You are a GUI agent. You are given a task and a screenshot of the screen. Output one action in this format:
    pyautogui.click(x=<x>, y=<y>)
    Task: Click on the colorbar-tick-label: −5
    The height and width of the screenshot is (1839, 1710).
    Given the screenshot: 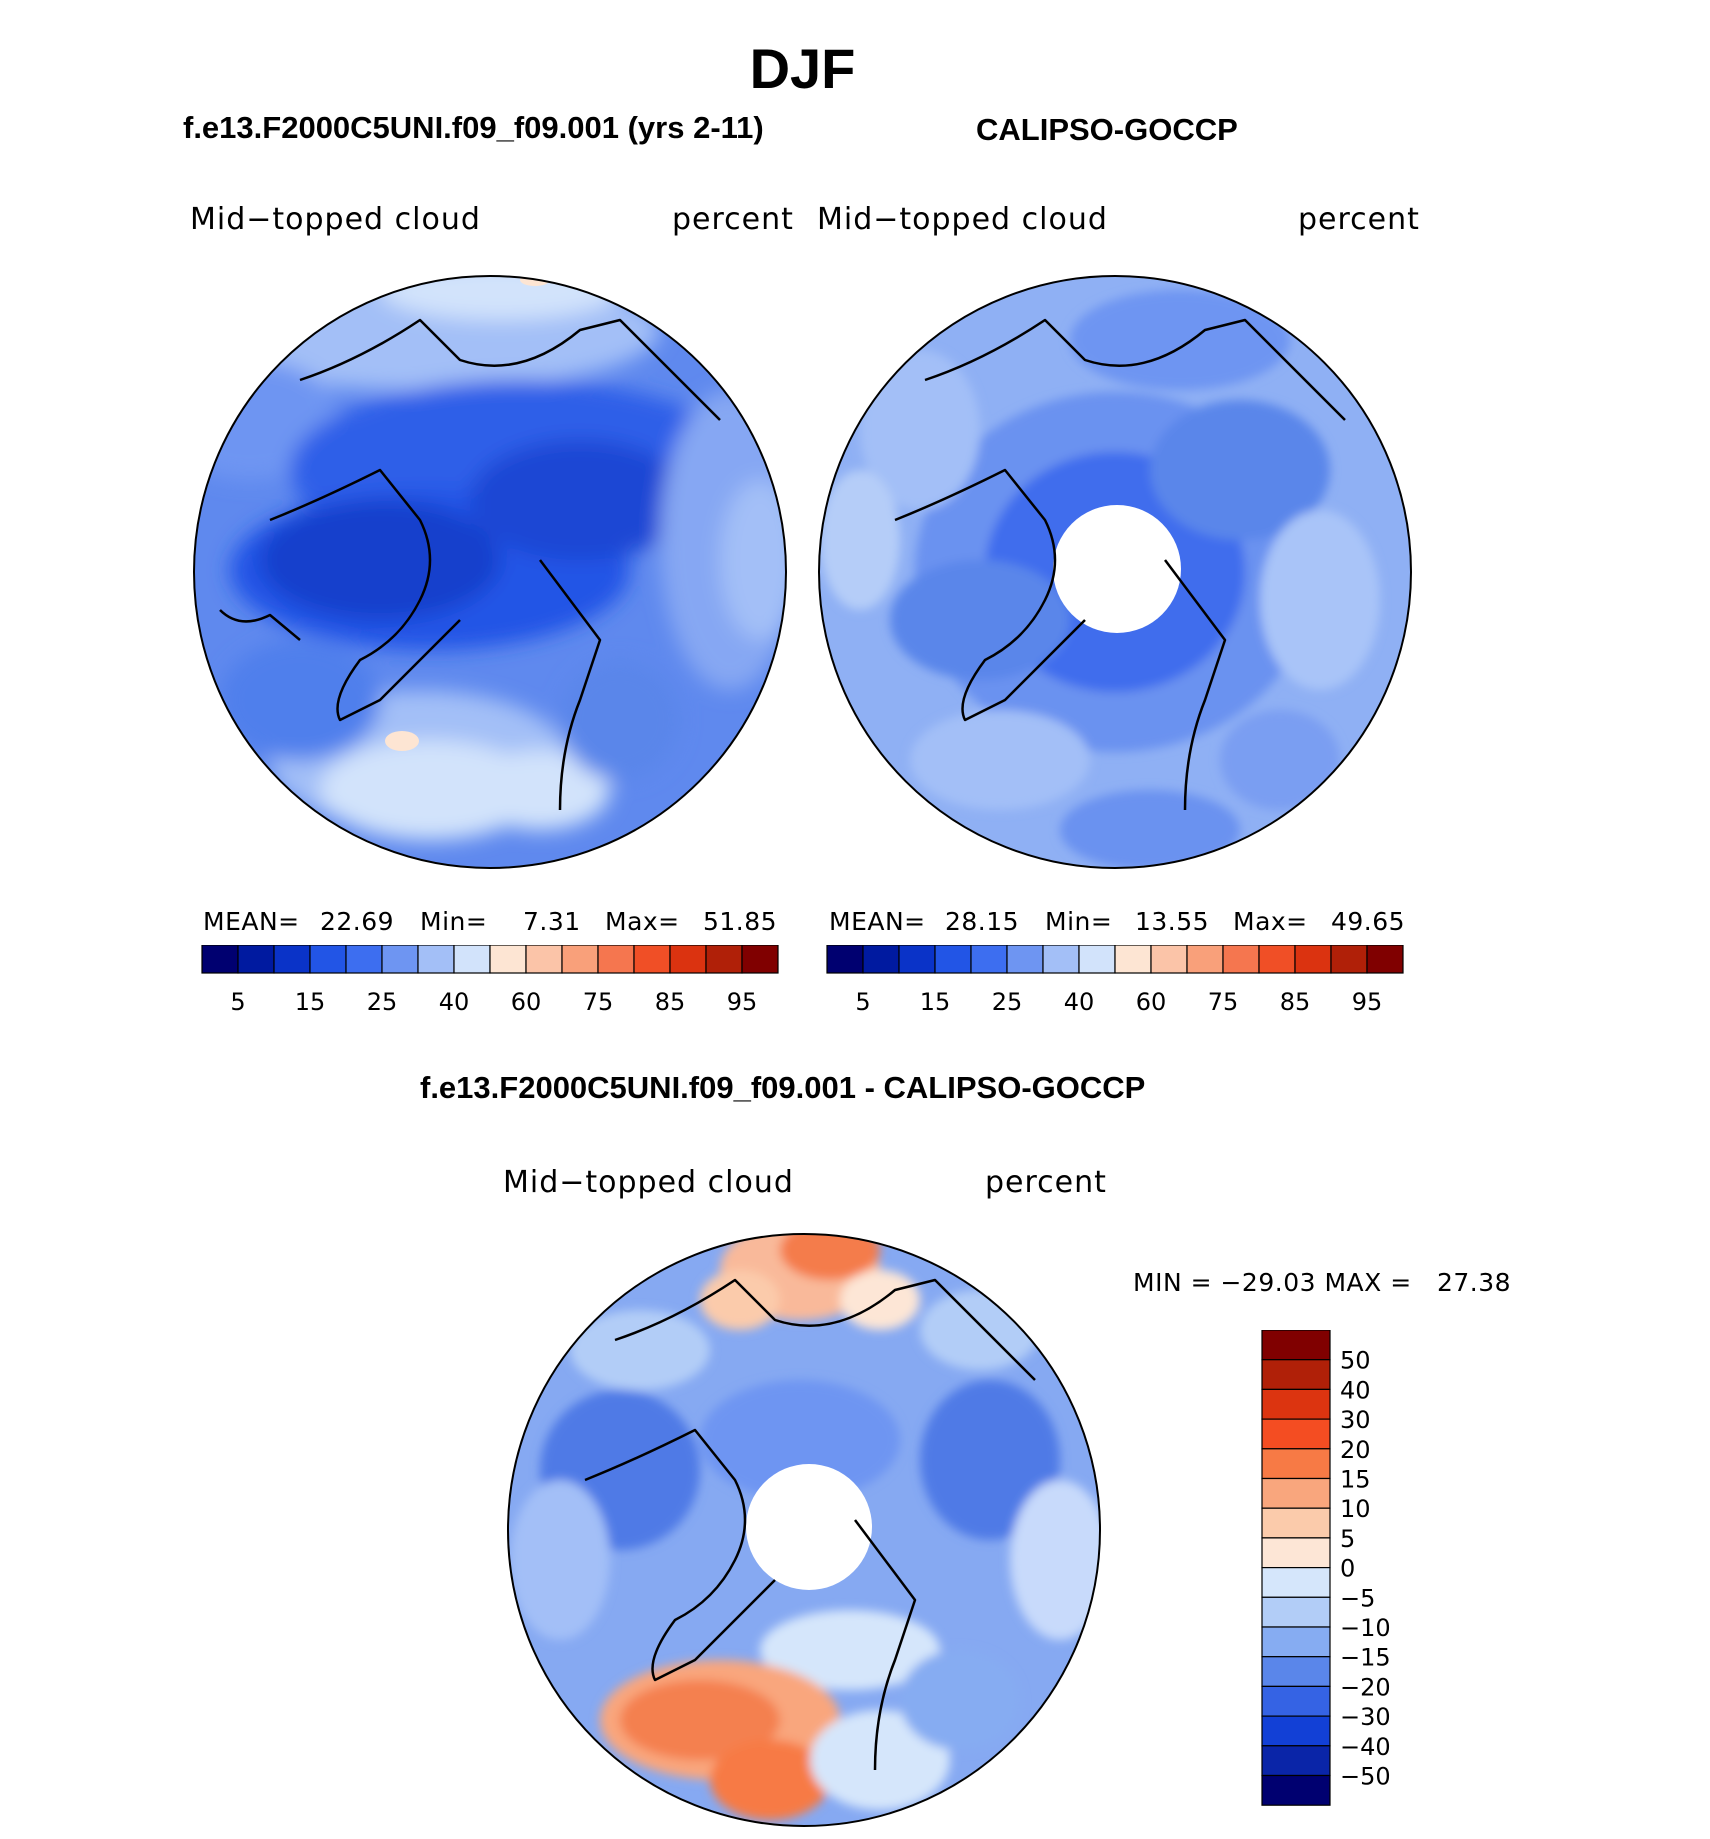 What is the action you would take?
    pyautogui.click(x=1357, y=1598)
    